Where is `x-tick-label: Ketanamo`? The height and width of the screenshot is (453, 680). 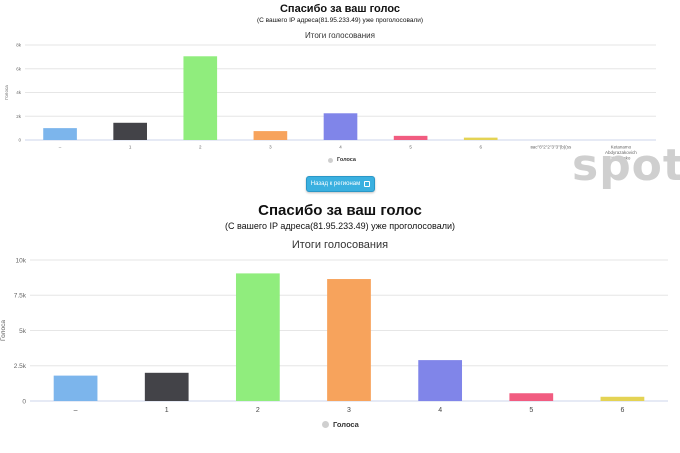
x-tick-label: Ketanamo is located at coordinates (621, 147).